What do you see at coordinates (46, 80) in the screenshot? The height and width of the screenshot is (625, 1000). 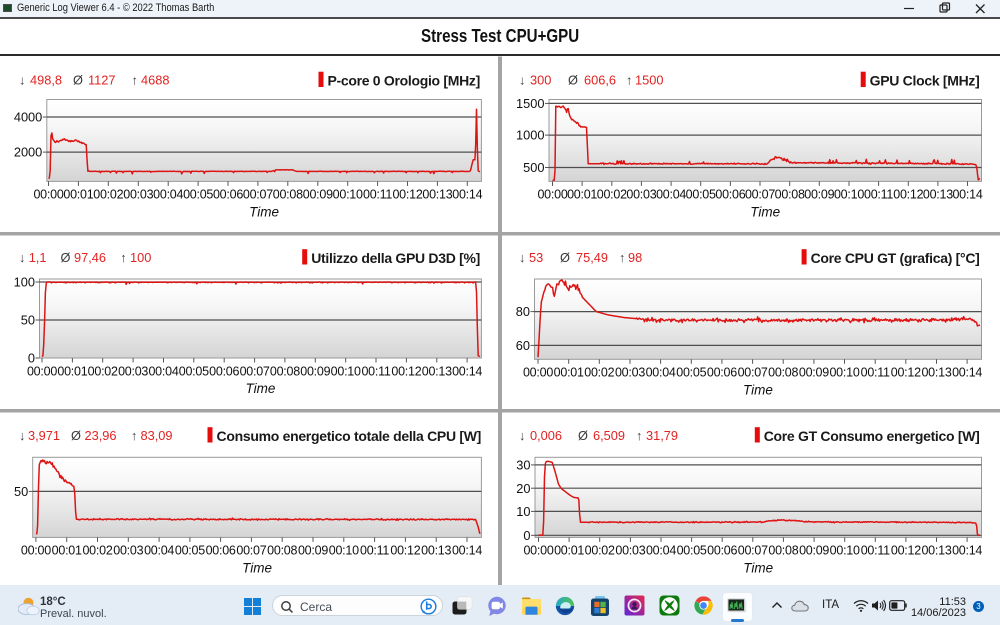 I see `svg-text: 498,8` at bounding box center [46, 80].